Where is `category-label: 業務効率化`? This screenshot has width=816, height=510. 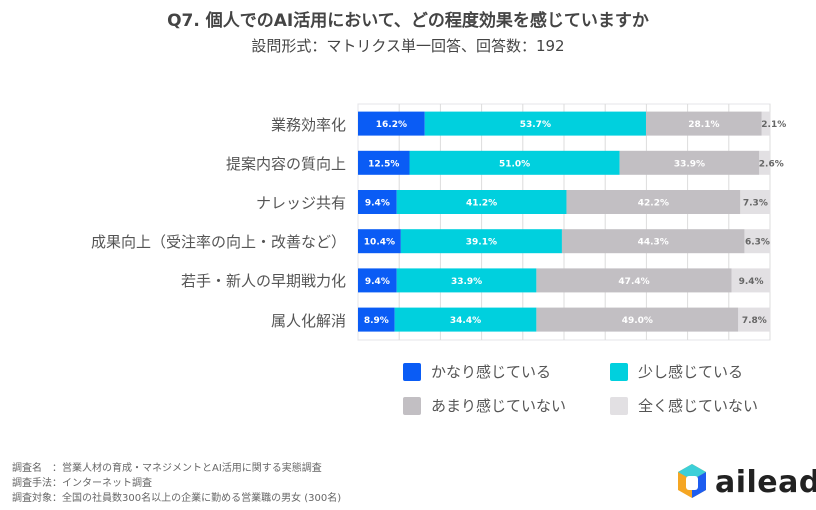
category-label: 業務効率化 is located at coordinates (308, 124).